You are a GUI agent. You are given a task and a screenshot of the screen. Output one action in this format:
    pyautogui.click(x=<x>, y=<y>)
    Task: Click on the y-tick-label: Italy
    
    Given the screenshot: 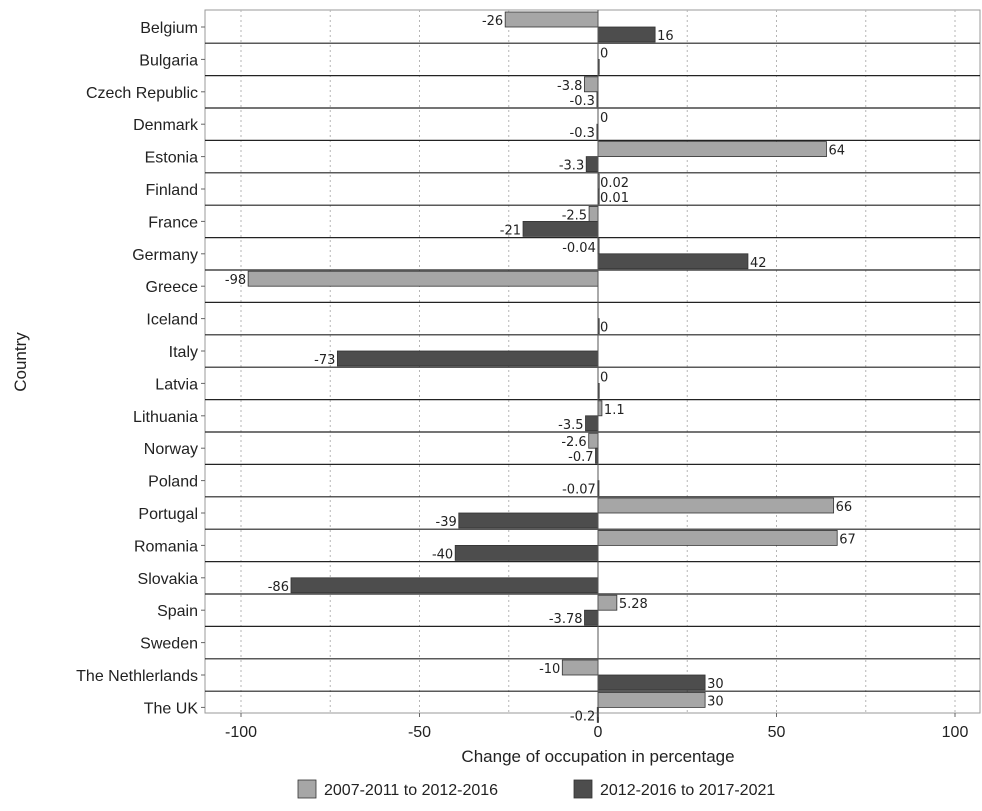 What is the action you would take?
    pyautogui.click(x=183, y=352)
    